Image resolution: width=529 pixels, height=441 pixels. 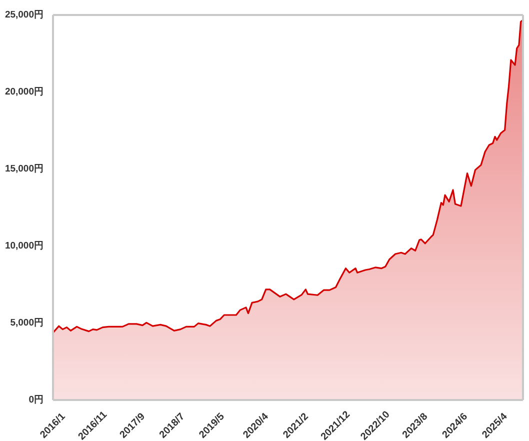 What do you see at coordinates (24, 92) in the screenshot?
I see `y-tick-label: 20,000円` at bounding box center [24, 92].